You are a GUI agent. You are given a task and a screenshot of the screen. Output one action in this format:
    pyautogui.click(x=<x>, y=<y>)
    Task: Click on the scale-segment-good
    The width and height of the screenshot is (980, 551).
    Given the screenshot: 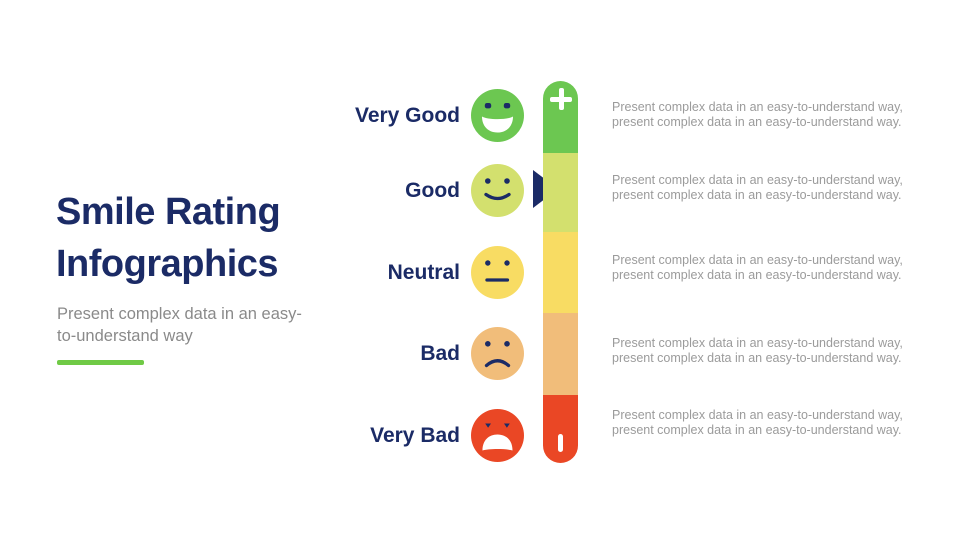 What is the action you would take?
    pyautogui.click(x=560, y=192)
    